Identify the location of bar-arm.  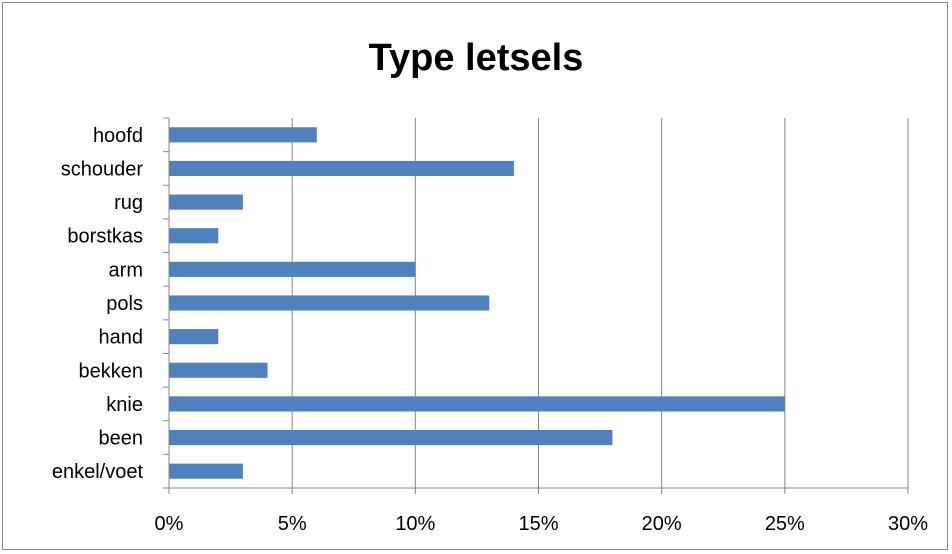
(292, 269).